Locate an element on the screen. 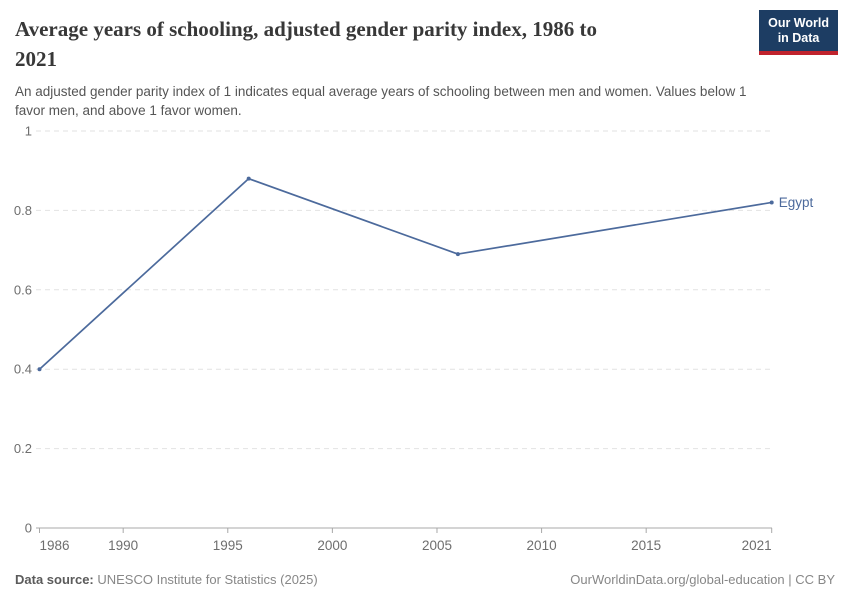 The height and width of the screenshot is (600, 850). x-axis-tick-label: 2005 is located at coordinates (437, 545).